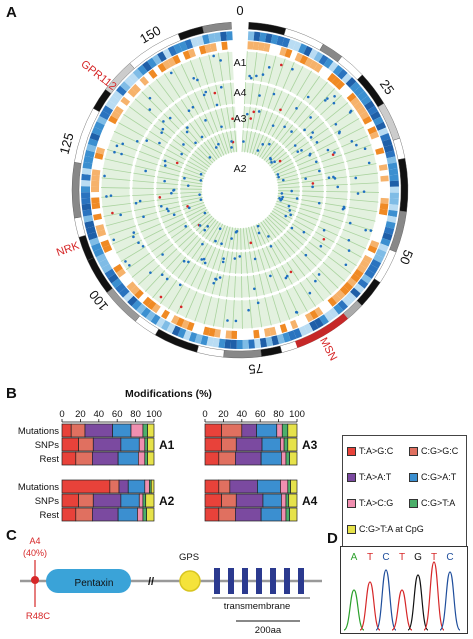 The width and height of the screenshot is (473, 639). Describe the element at coordinates (98, 75) in the screenshot. I see `gene-label-GPR112: GPR112` at that location.